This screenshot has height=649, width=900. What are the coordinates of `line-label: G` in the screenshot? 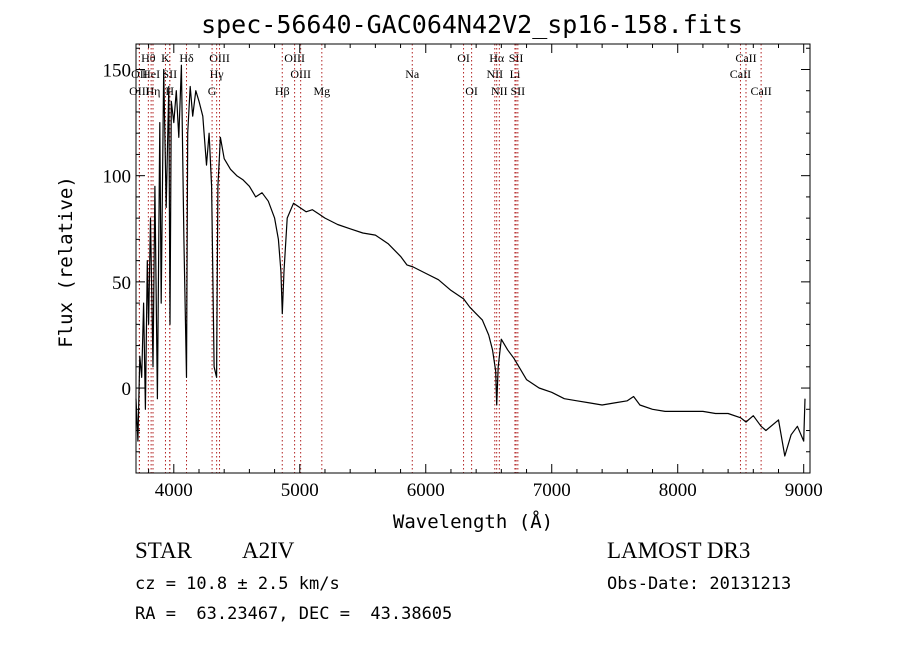 It's located at (212, 91).